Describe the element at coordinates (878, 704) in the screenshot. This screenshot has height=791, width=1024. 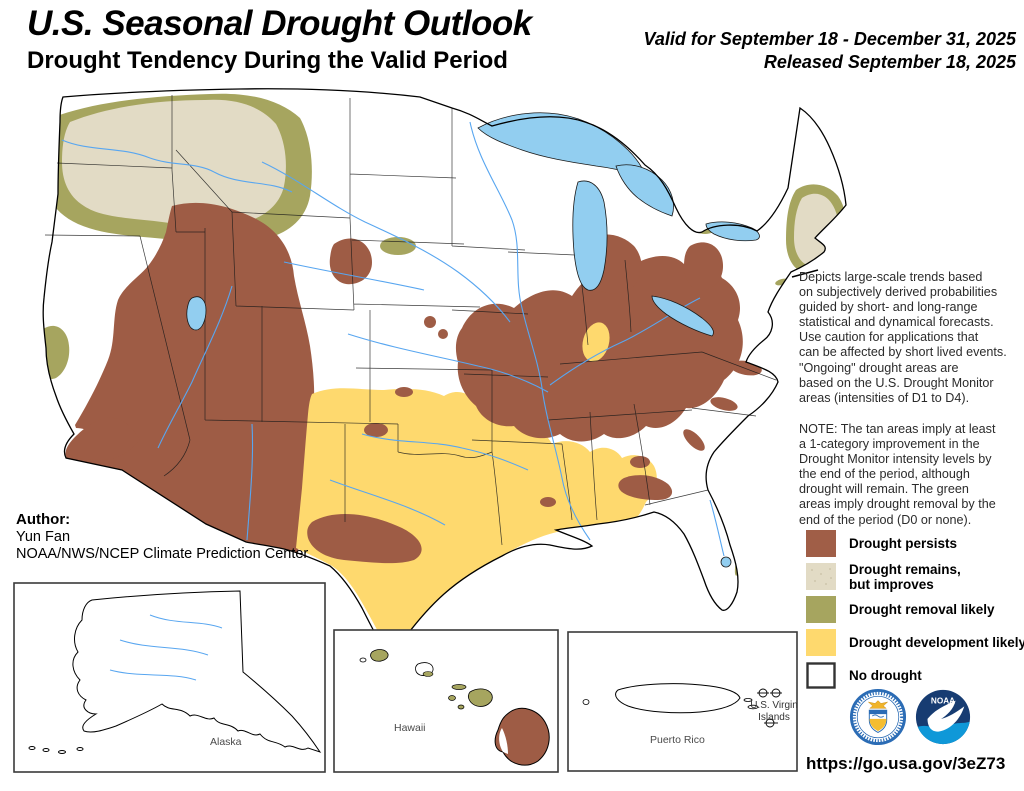
I see `eagle-icon` at that location.